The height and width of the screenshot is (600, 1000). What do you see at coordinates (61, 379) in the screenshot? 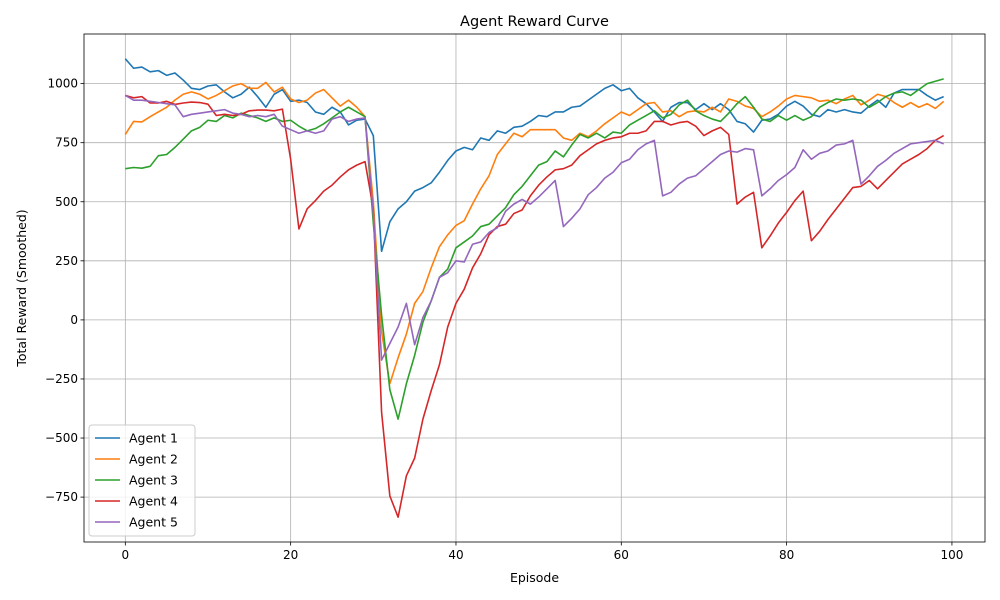
I see `y-tick-label: −250` at bounding box center [61, 379].